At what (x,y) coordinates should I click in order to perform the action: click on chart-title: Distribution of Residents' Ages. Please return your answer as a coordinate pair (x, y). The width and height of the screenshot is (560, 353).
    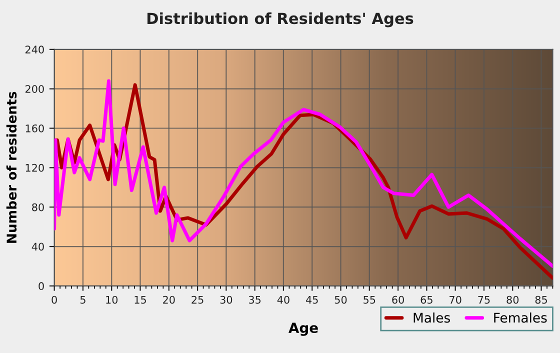
    Looking at the image, I should click on (280, 20).